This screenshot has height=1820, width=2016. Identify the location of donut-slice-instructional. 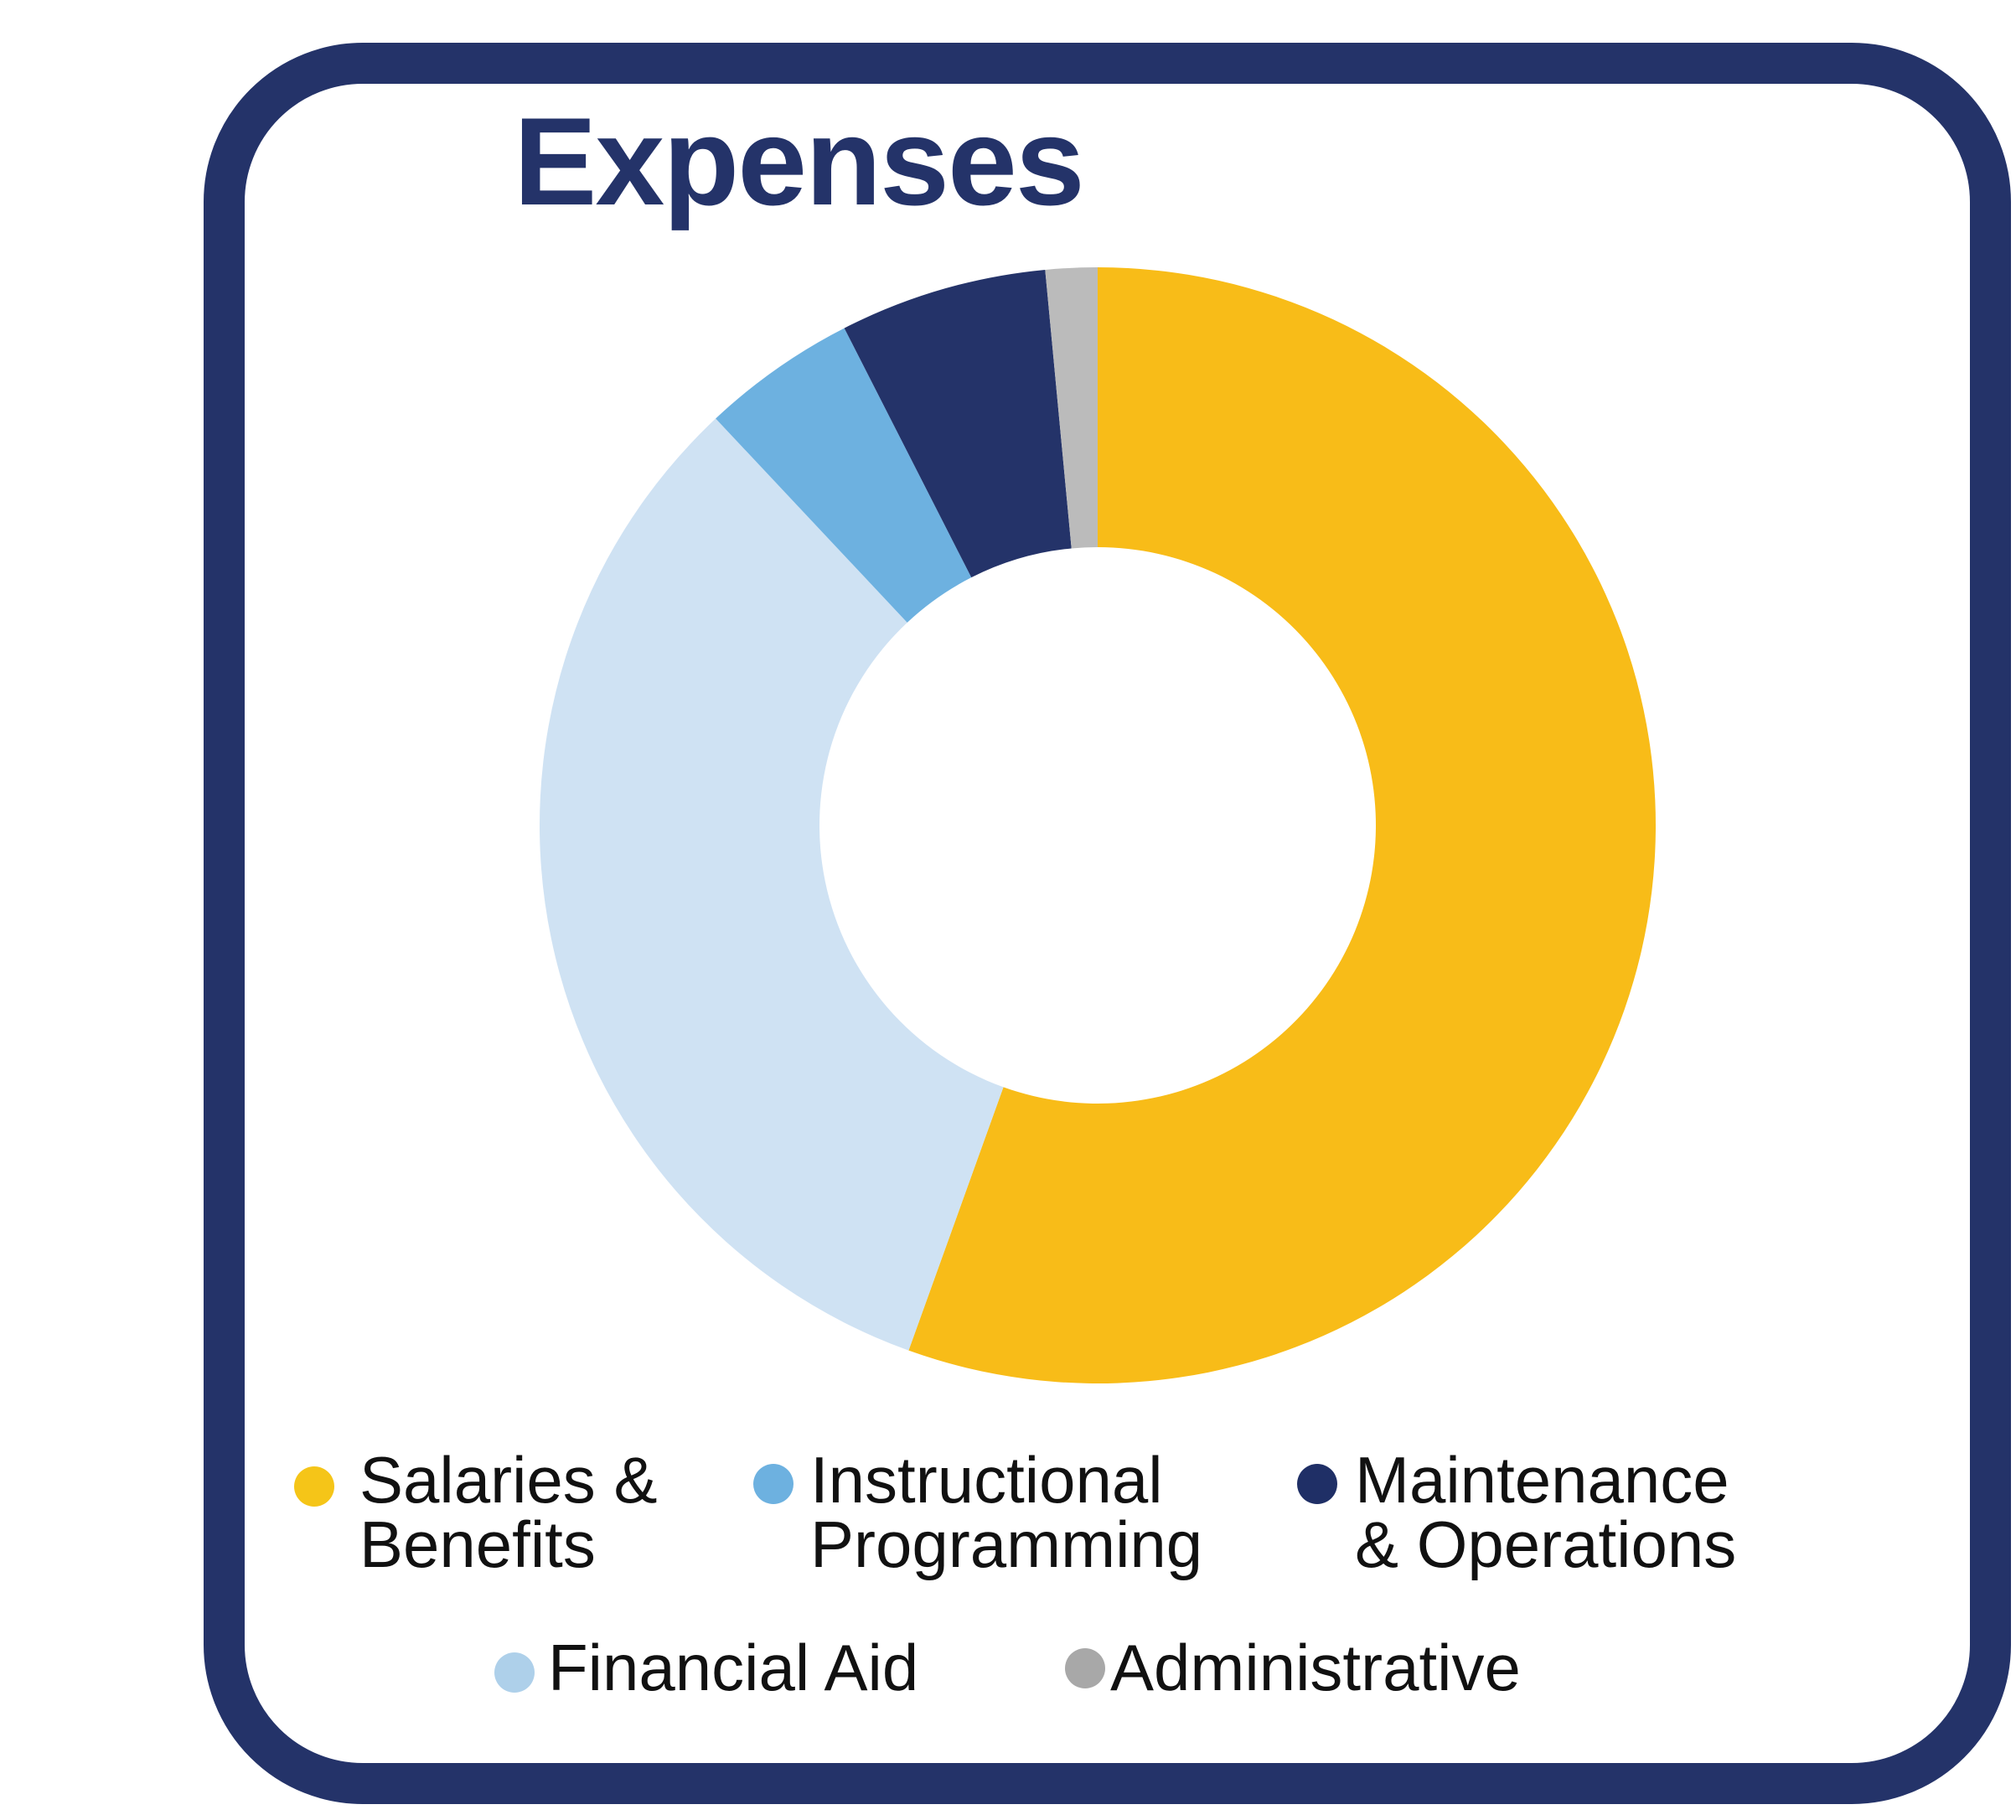
(844, 475).